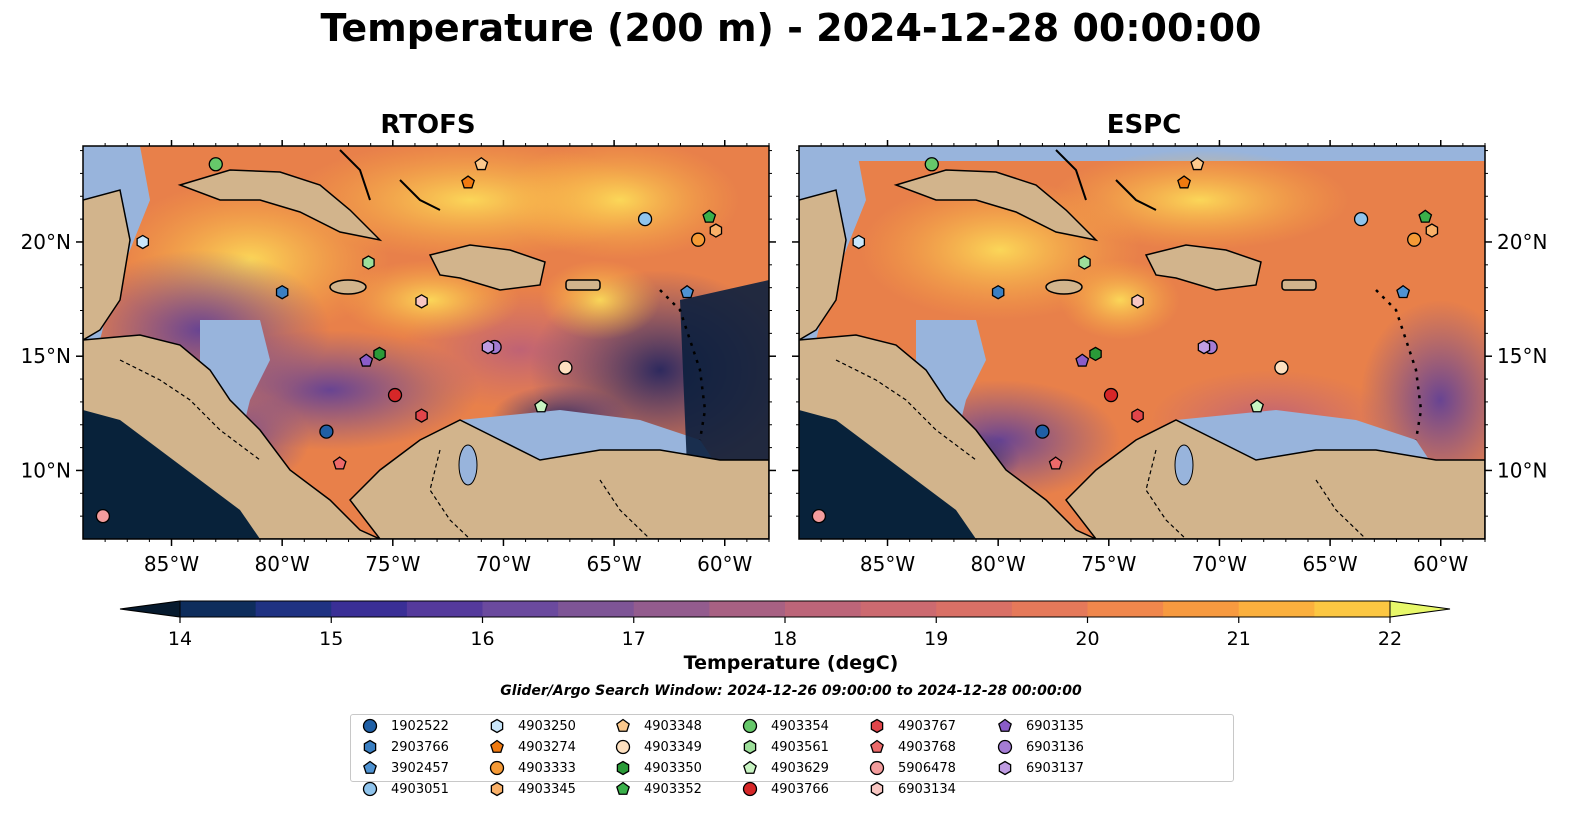  What do you see at coordinates (547, 726) in the screenshot?
I see `legend-label: 4903250` at bounding box center [547, 726].